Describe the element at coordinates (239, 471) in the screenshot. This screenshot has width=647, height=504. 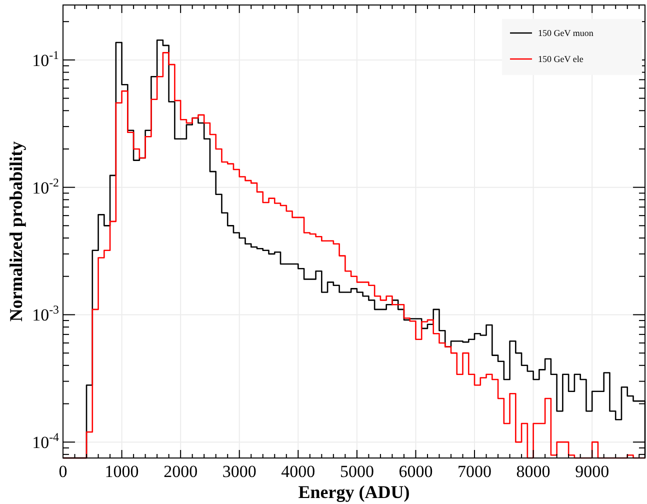
I see `x-tick-label: 3000` at that location.